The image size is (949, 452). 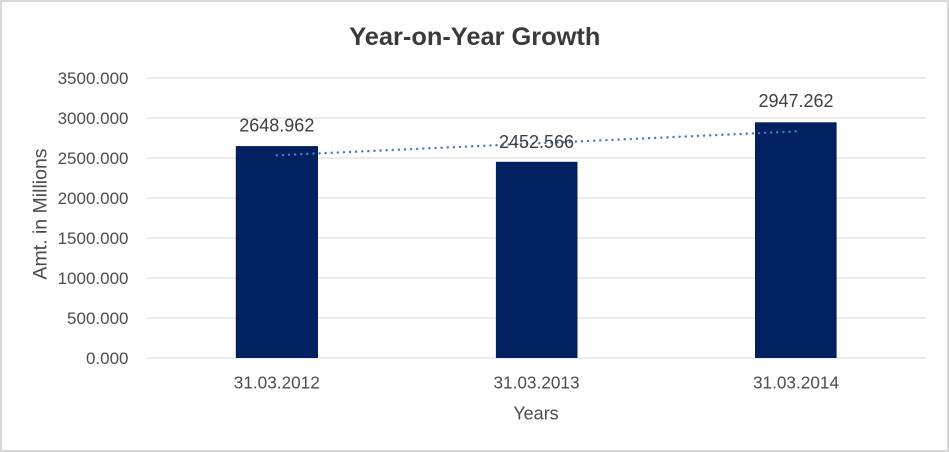 What do you see at coordinates (93, 238) in the screenshot?
I see `svg-text: 1500.000` at bounding box center [93, 238].